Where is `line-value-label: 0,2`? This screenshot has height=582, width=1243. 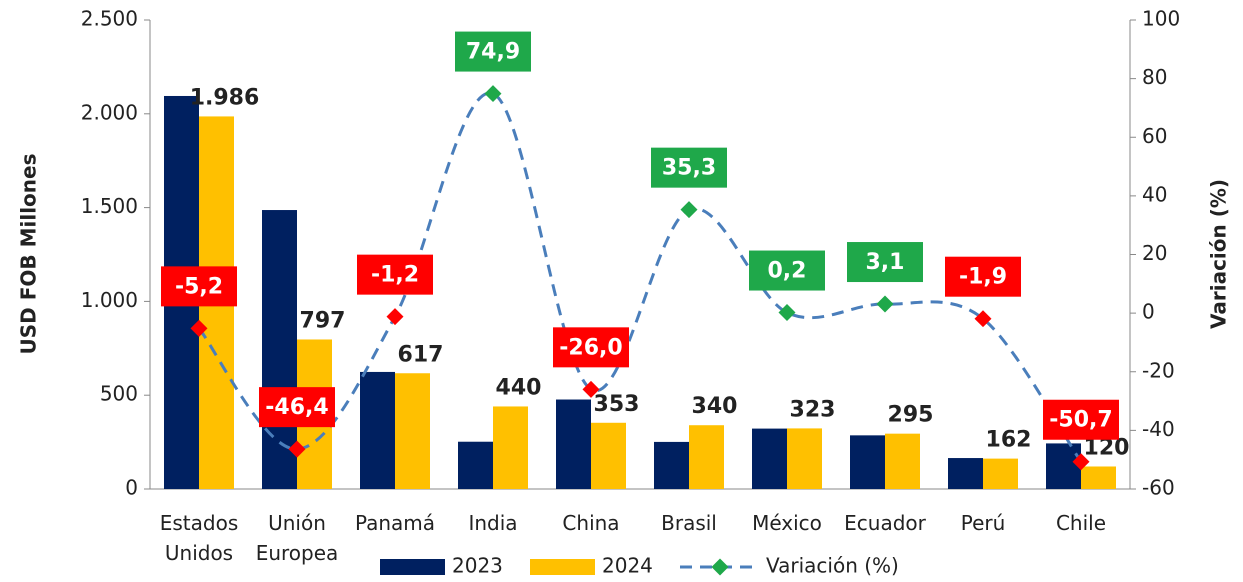
line-value-label: 0,2 is located at coordinates (787, 271).